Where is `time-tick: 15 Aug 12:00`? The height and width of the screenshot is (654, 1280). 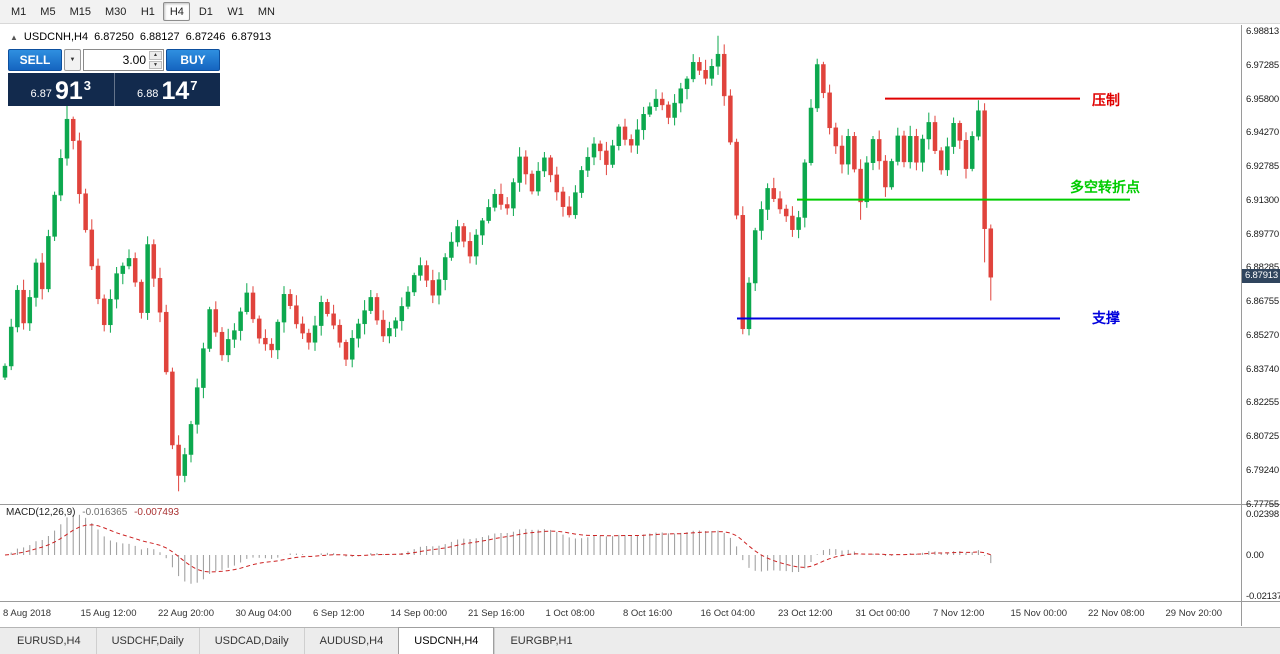 time-tick: 15 Aug 12:00 is located at coordinates (108, 613).